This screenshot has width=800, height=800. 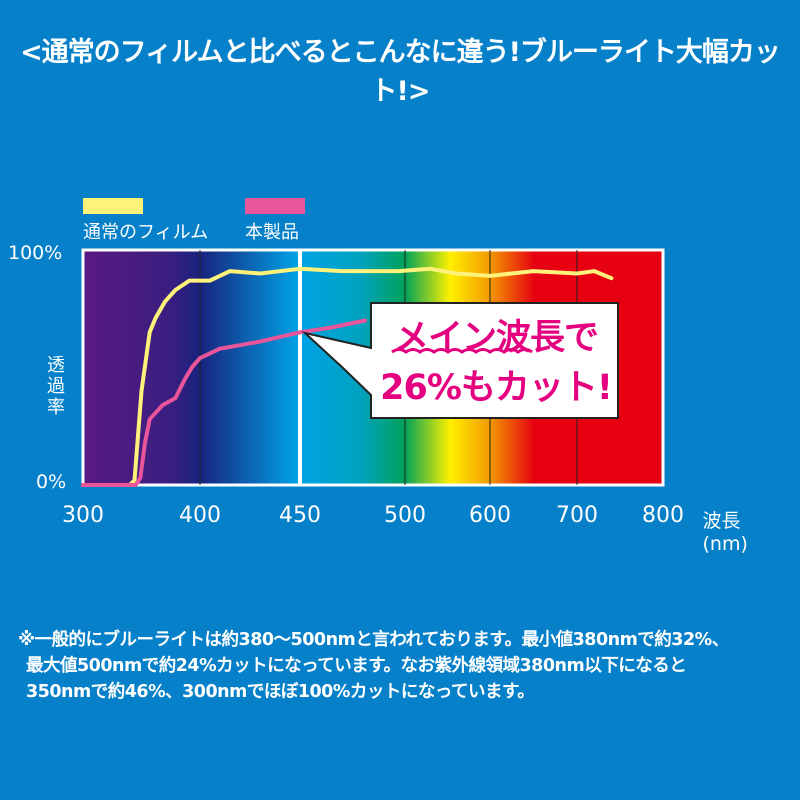 I want to click on x-axis-title: 波長(nm), so click(x=725, y=532).